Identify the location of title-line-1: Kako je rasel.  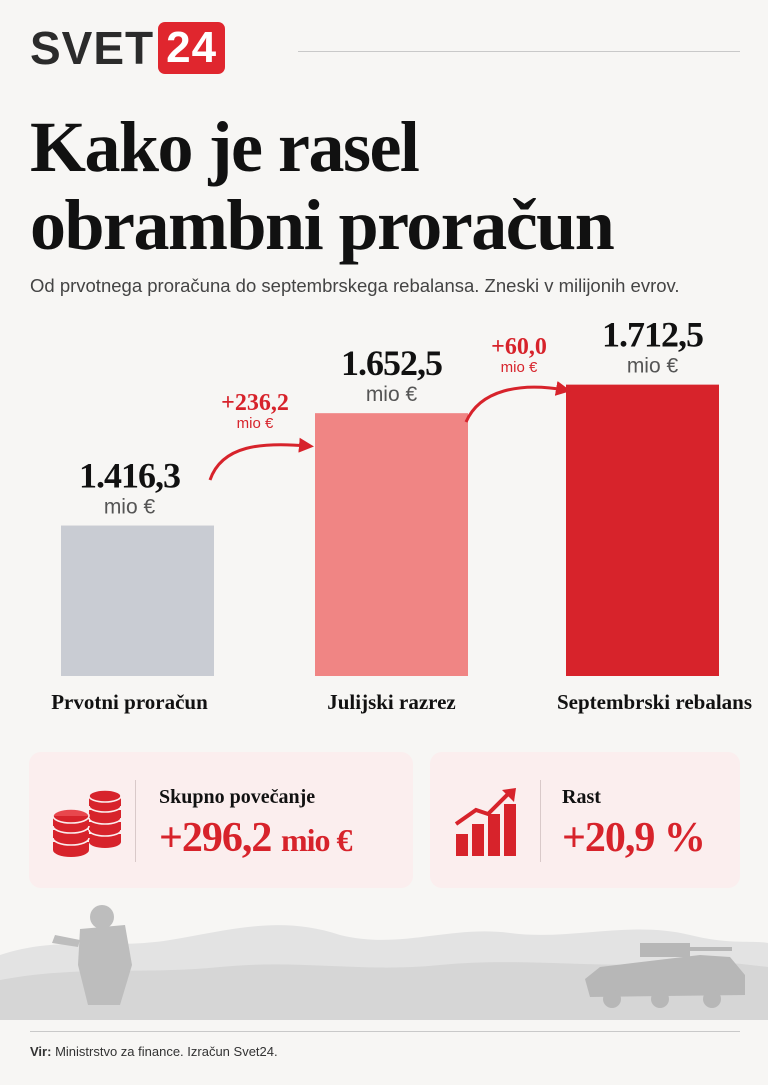
(225, 147).